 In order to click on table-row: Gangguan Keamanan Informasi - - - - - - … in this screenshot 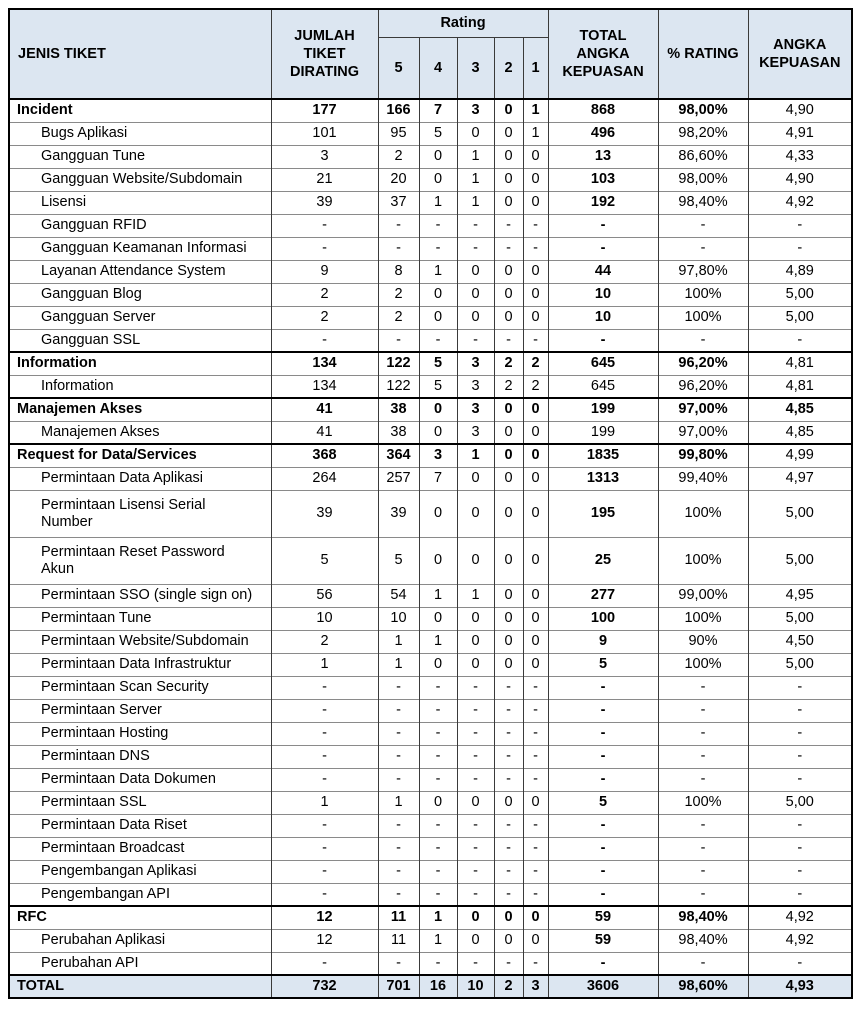, I will do `click(430, 248)`.